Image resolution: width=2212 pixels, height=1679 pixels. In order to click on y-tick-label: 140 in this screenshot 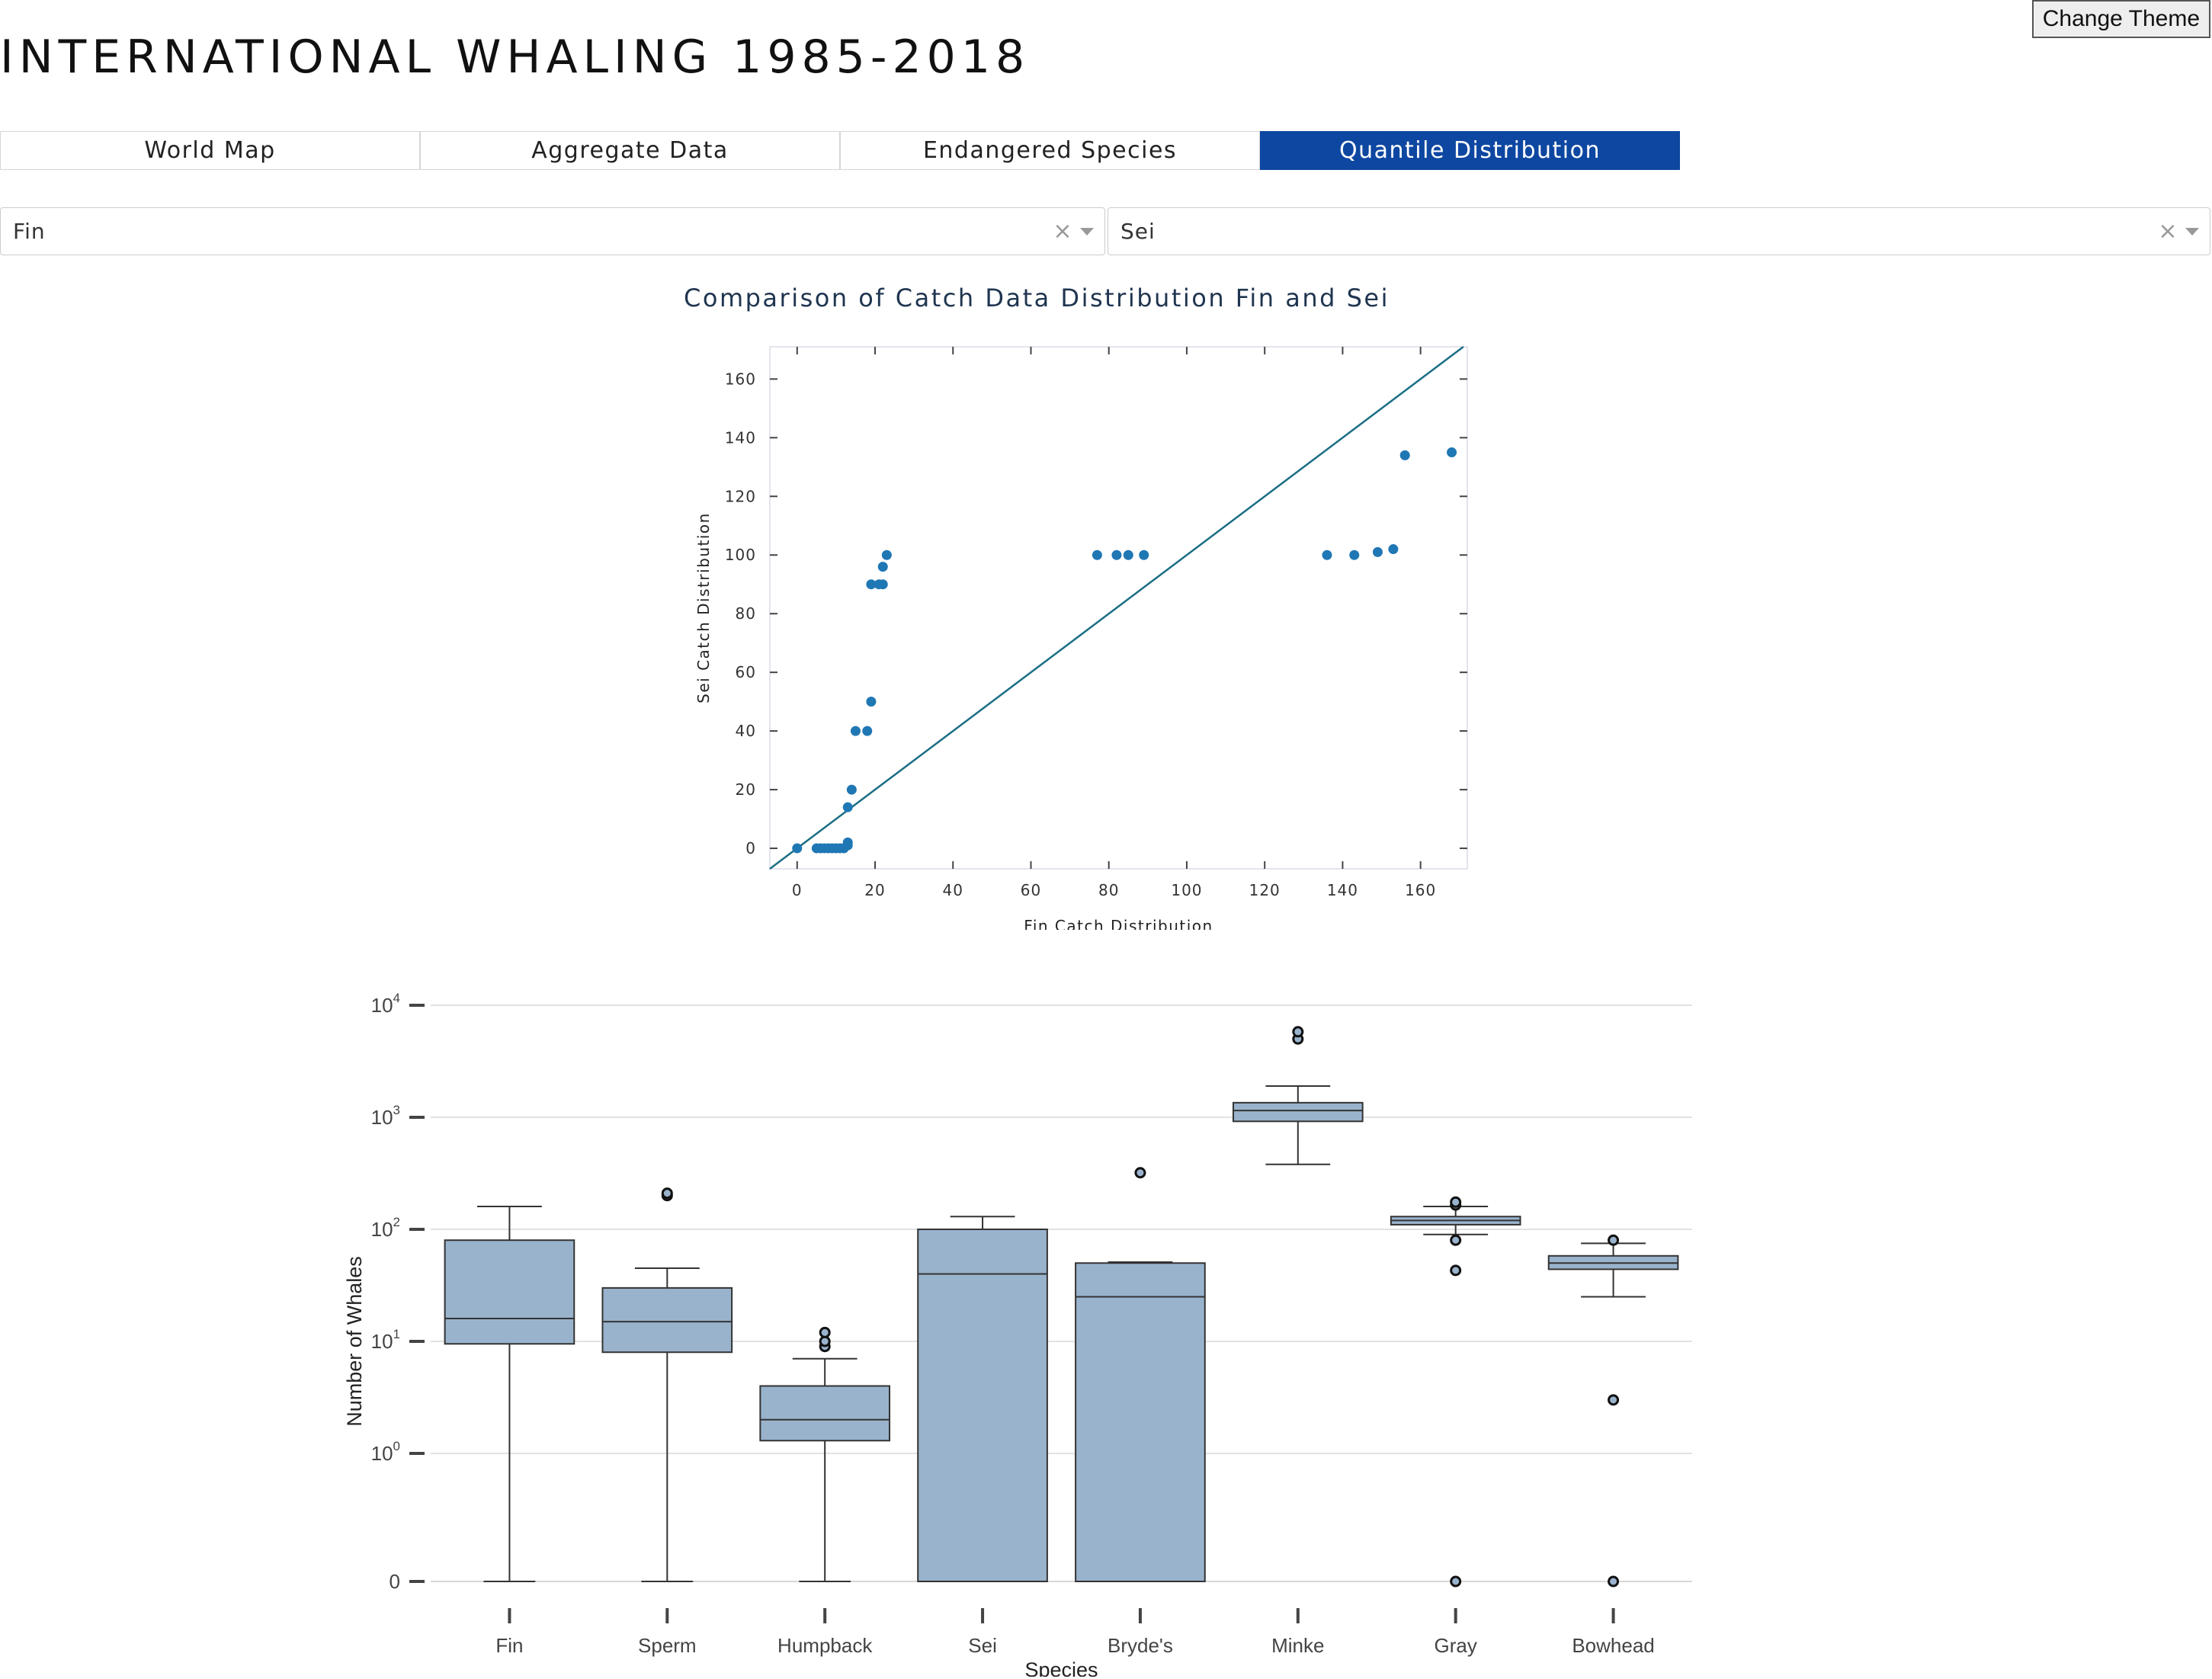, I will do `click(740, 437)`.